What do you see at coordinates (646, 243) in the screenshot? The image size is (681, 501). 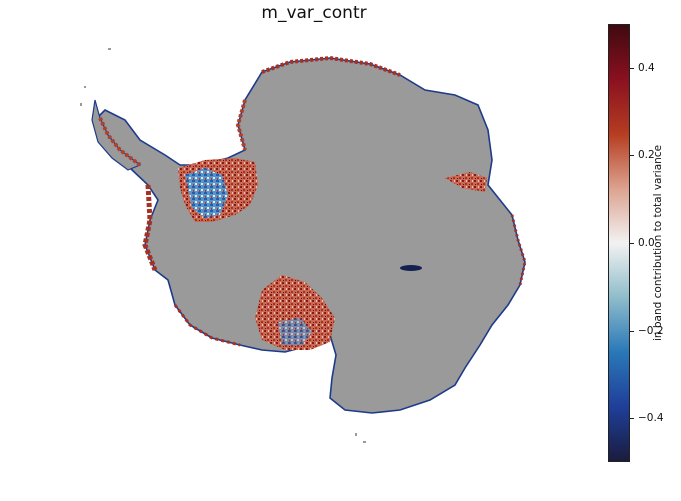 I see `colorbar-tick-label: 0.0` at bounding box center [646, 243].